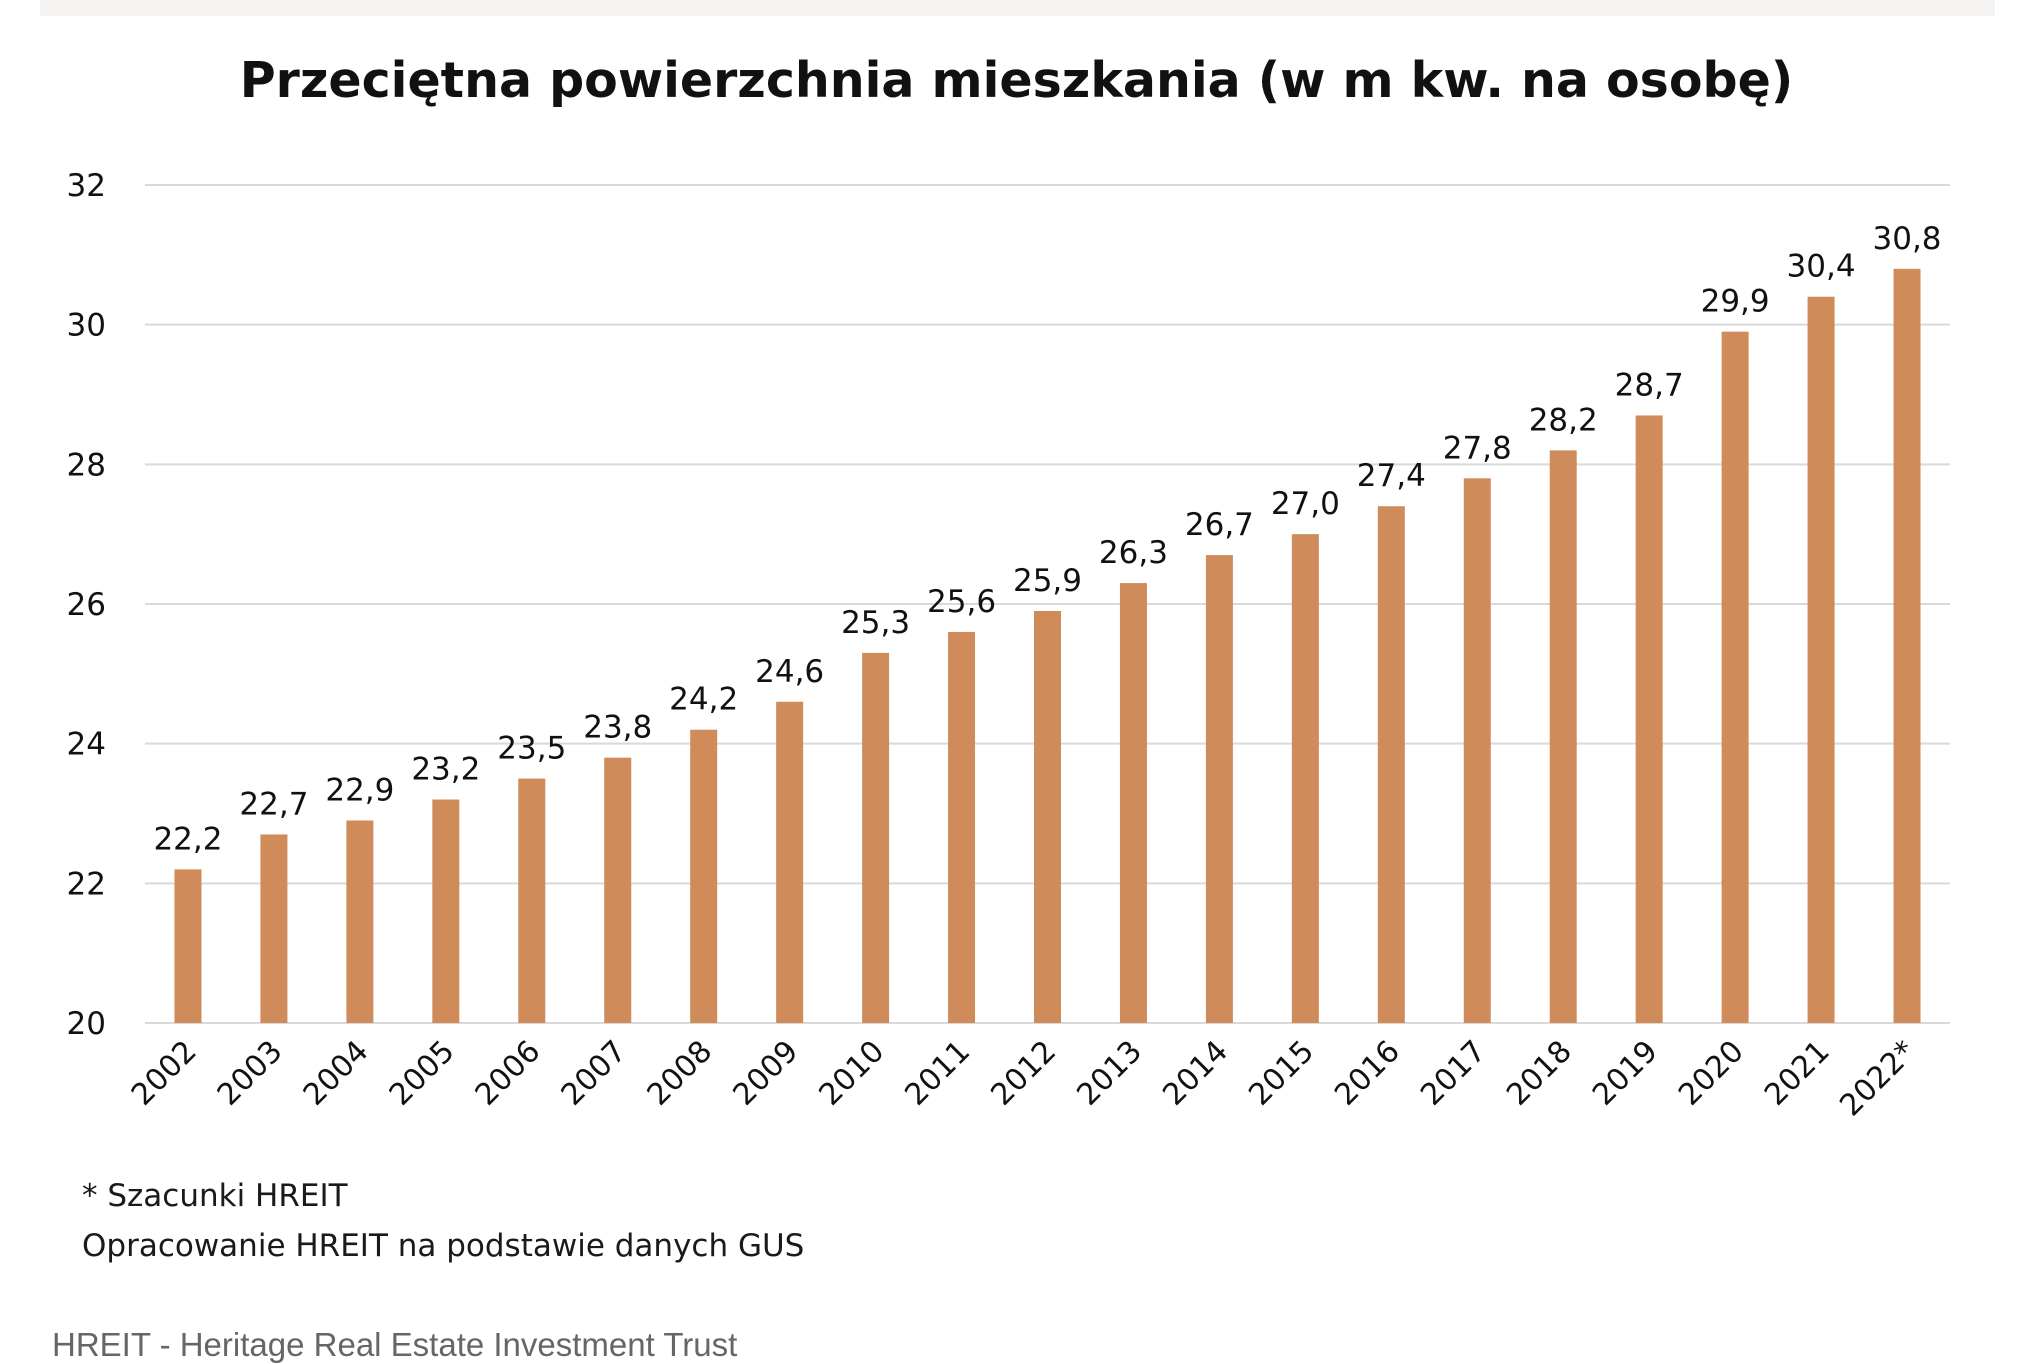  What do you see at coordinates (508, 1073) in the screenshot?
I see `x-tick-label: 2006` at bounding box center [508, 1073].